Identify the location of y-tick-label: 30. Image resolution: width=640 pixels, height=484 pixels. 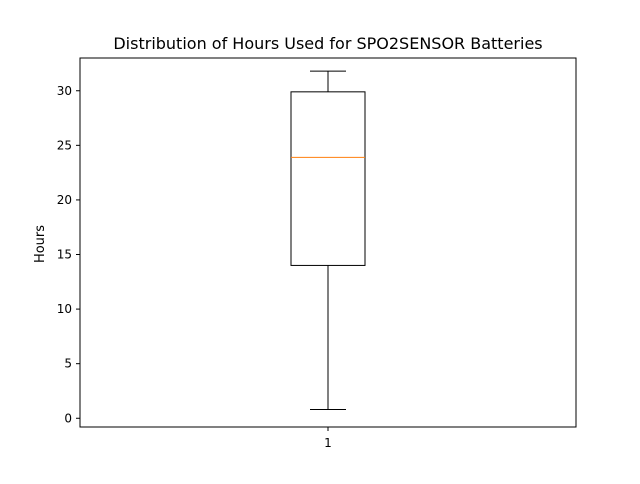
(64, 91).